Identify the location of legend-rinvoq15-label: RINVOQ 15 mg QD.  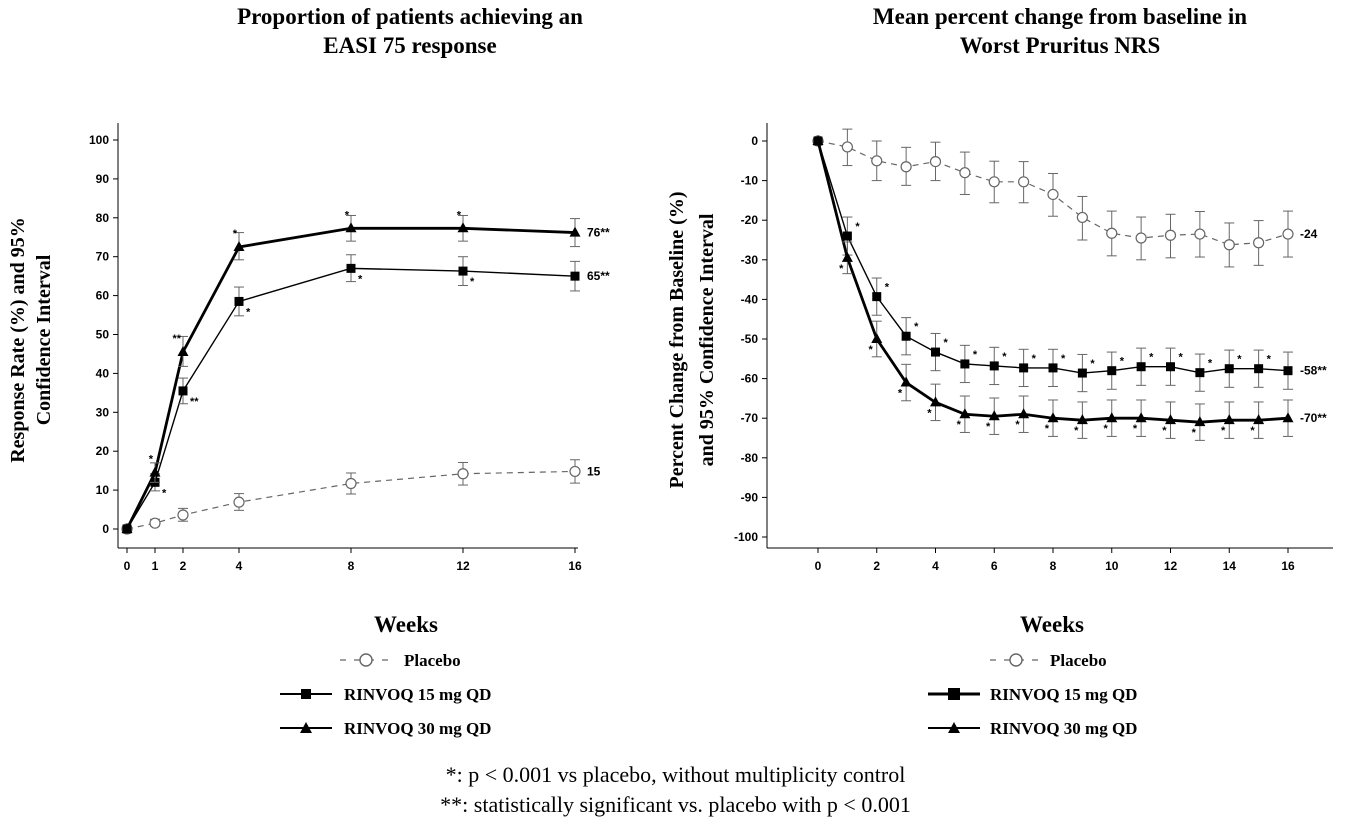
(418, 694).